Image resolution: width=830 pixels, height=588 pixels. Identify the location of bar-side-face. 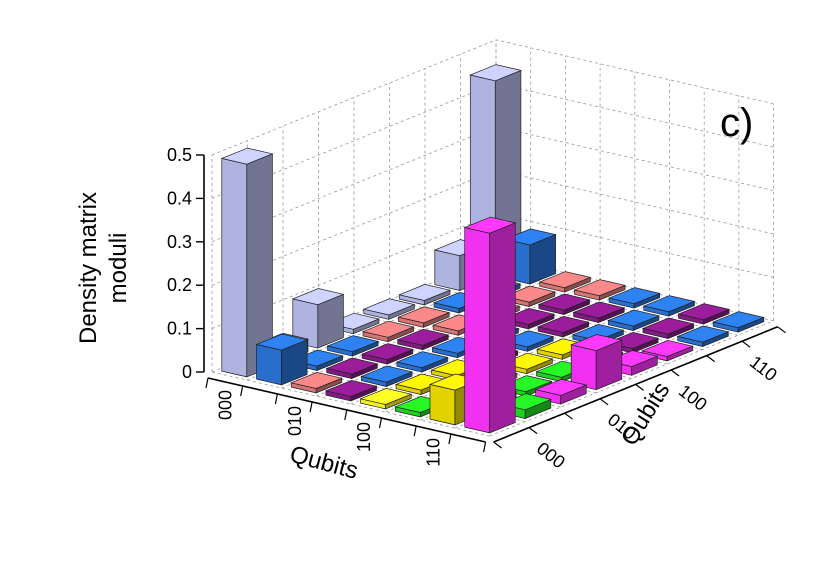
(502, 328).